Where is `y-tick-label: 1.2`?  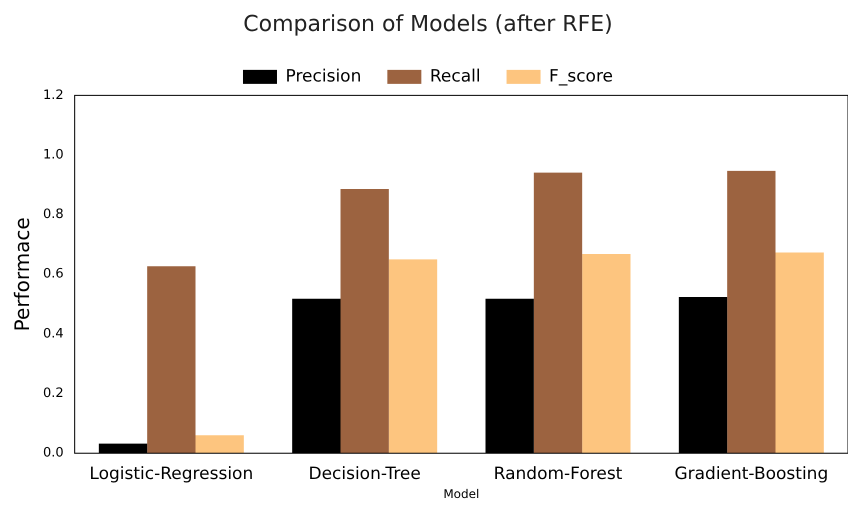
y-tick-label: 1.2 is located at coordinates (53, 95).